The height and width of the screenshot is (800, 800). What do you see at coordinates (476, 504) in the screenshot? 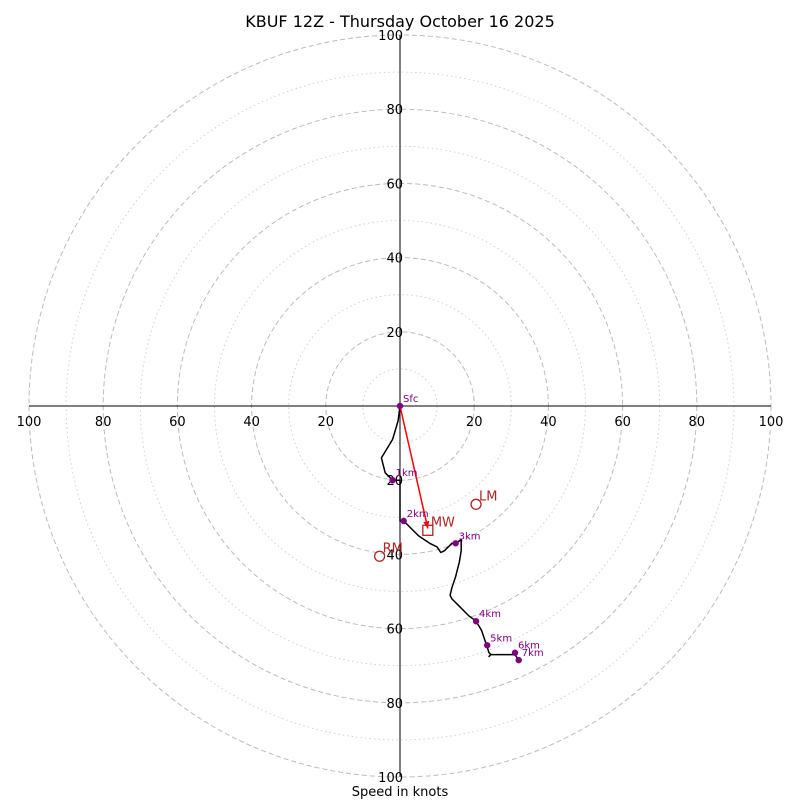
I see `lm-marker` at bounding box center [476, 504].